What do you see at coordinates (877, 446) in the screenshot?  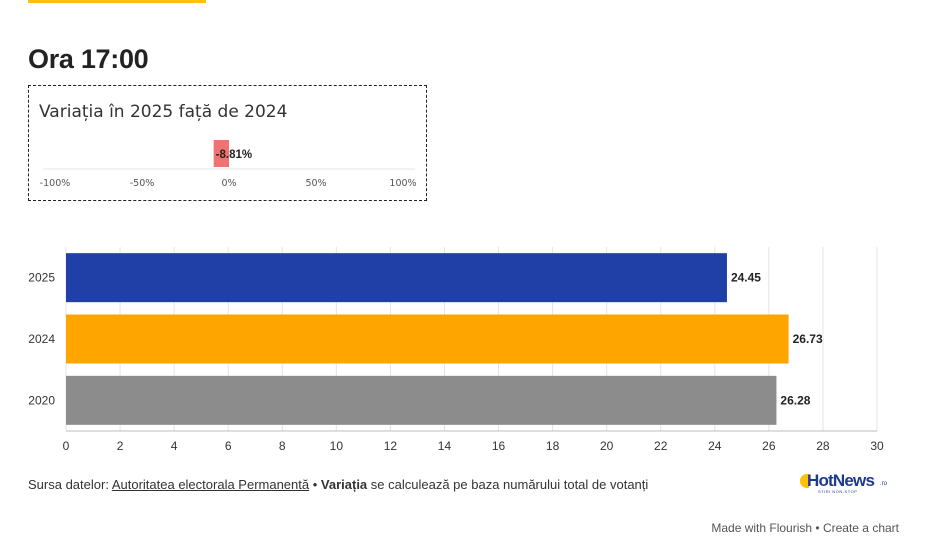 I see `x-tick-label: 30` at bounding box center [877, 446].